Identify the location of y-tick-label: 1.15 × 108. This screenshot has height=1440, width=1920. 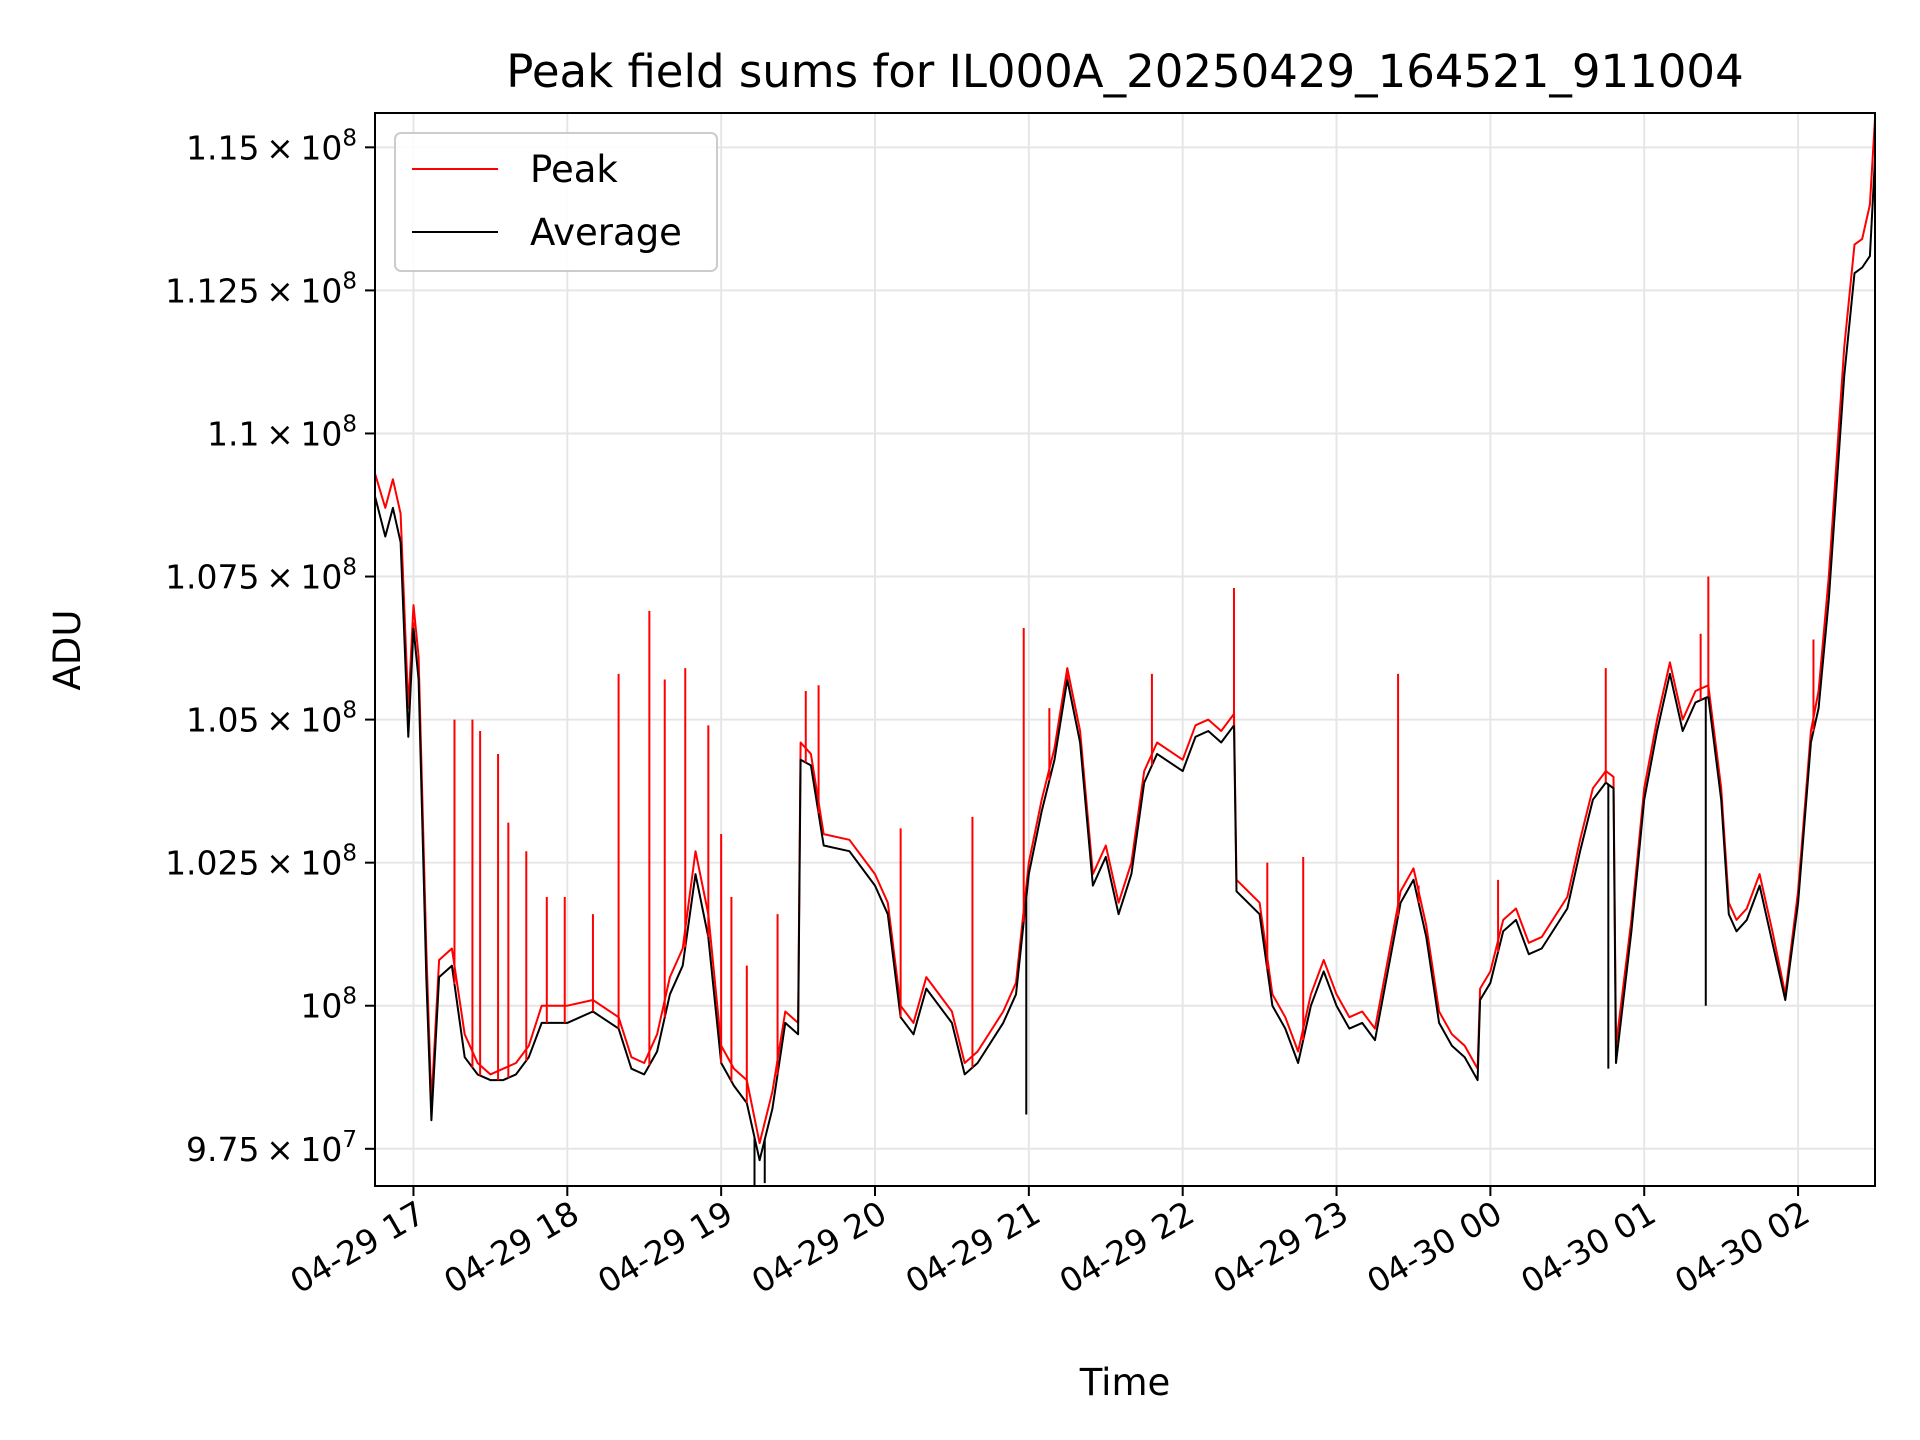
(271, 146).